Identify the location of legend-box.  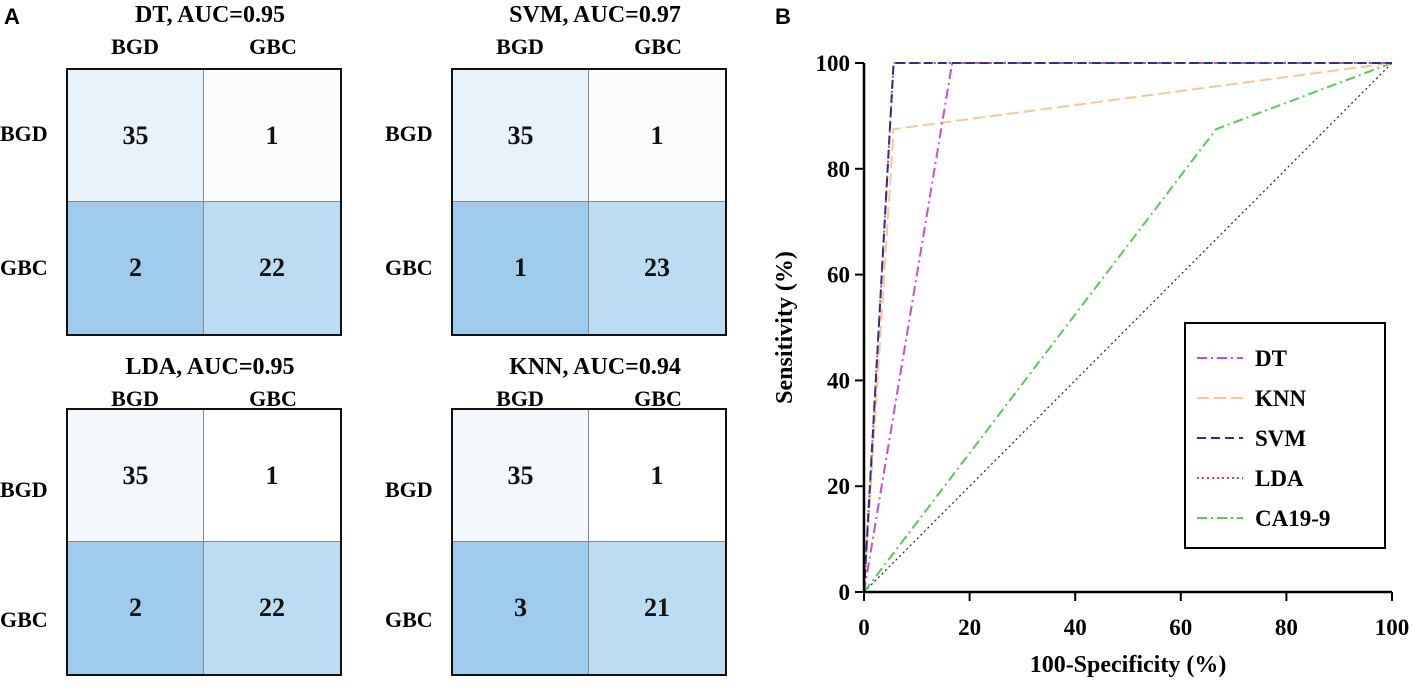
(1285, 435).